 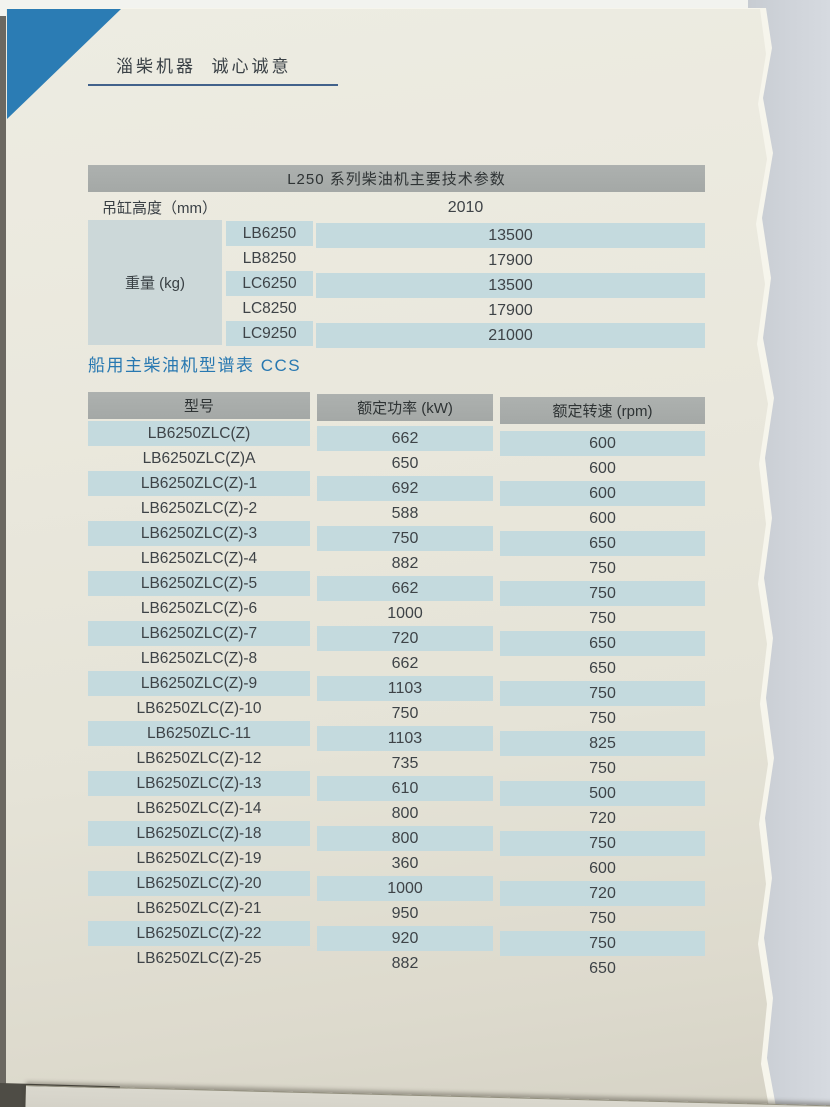 I want to click on engine-model: LB6250ZLC(Z)-13, so click(x=199, y=783).